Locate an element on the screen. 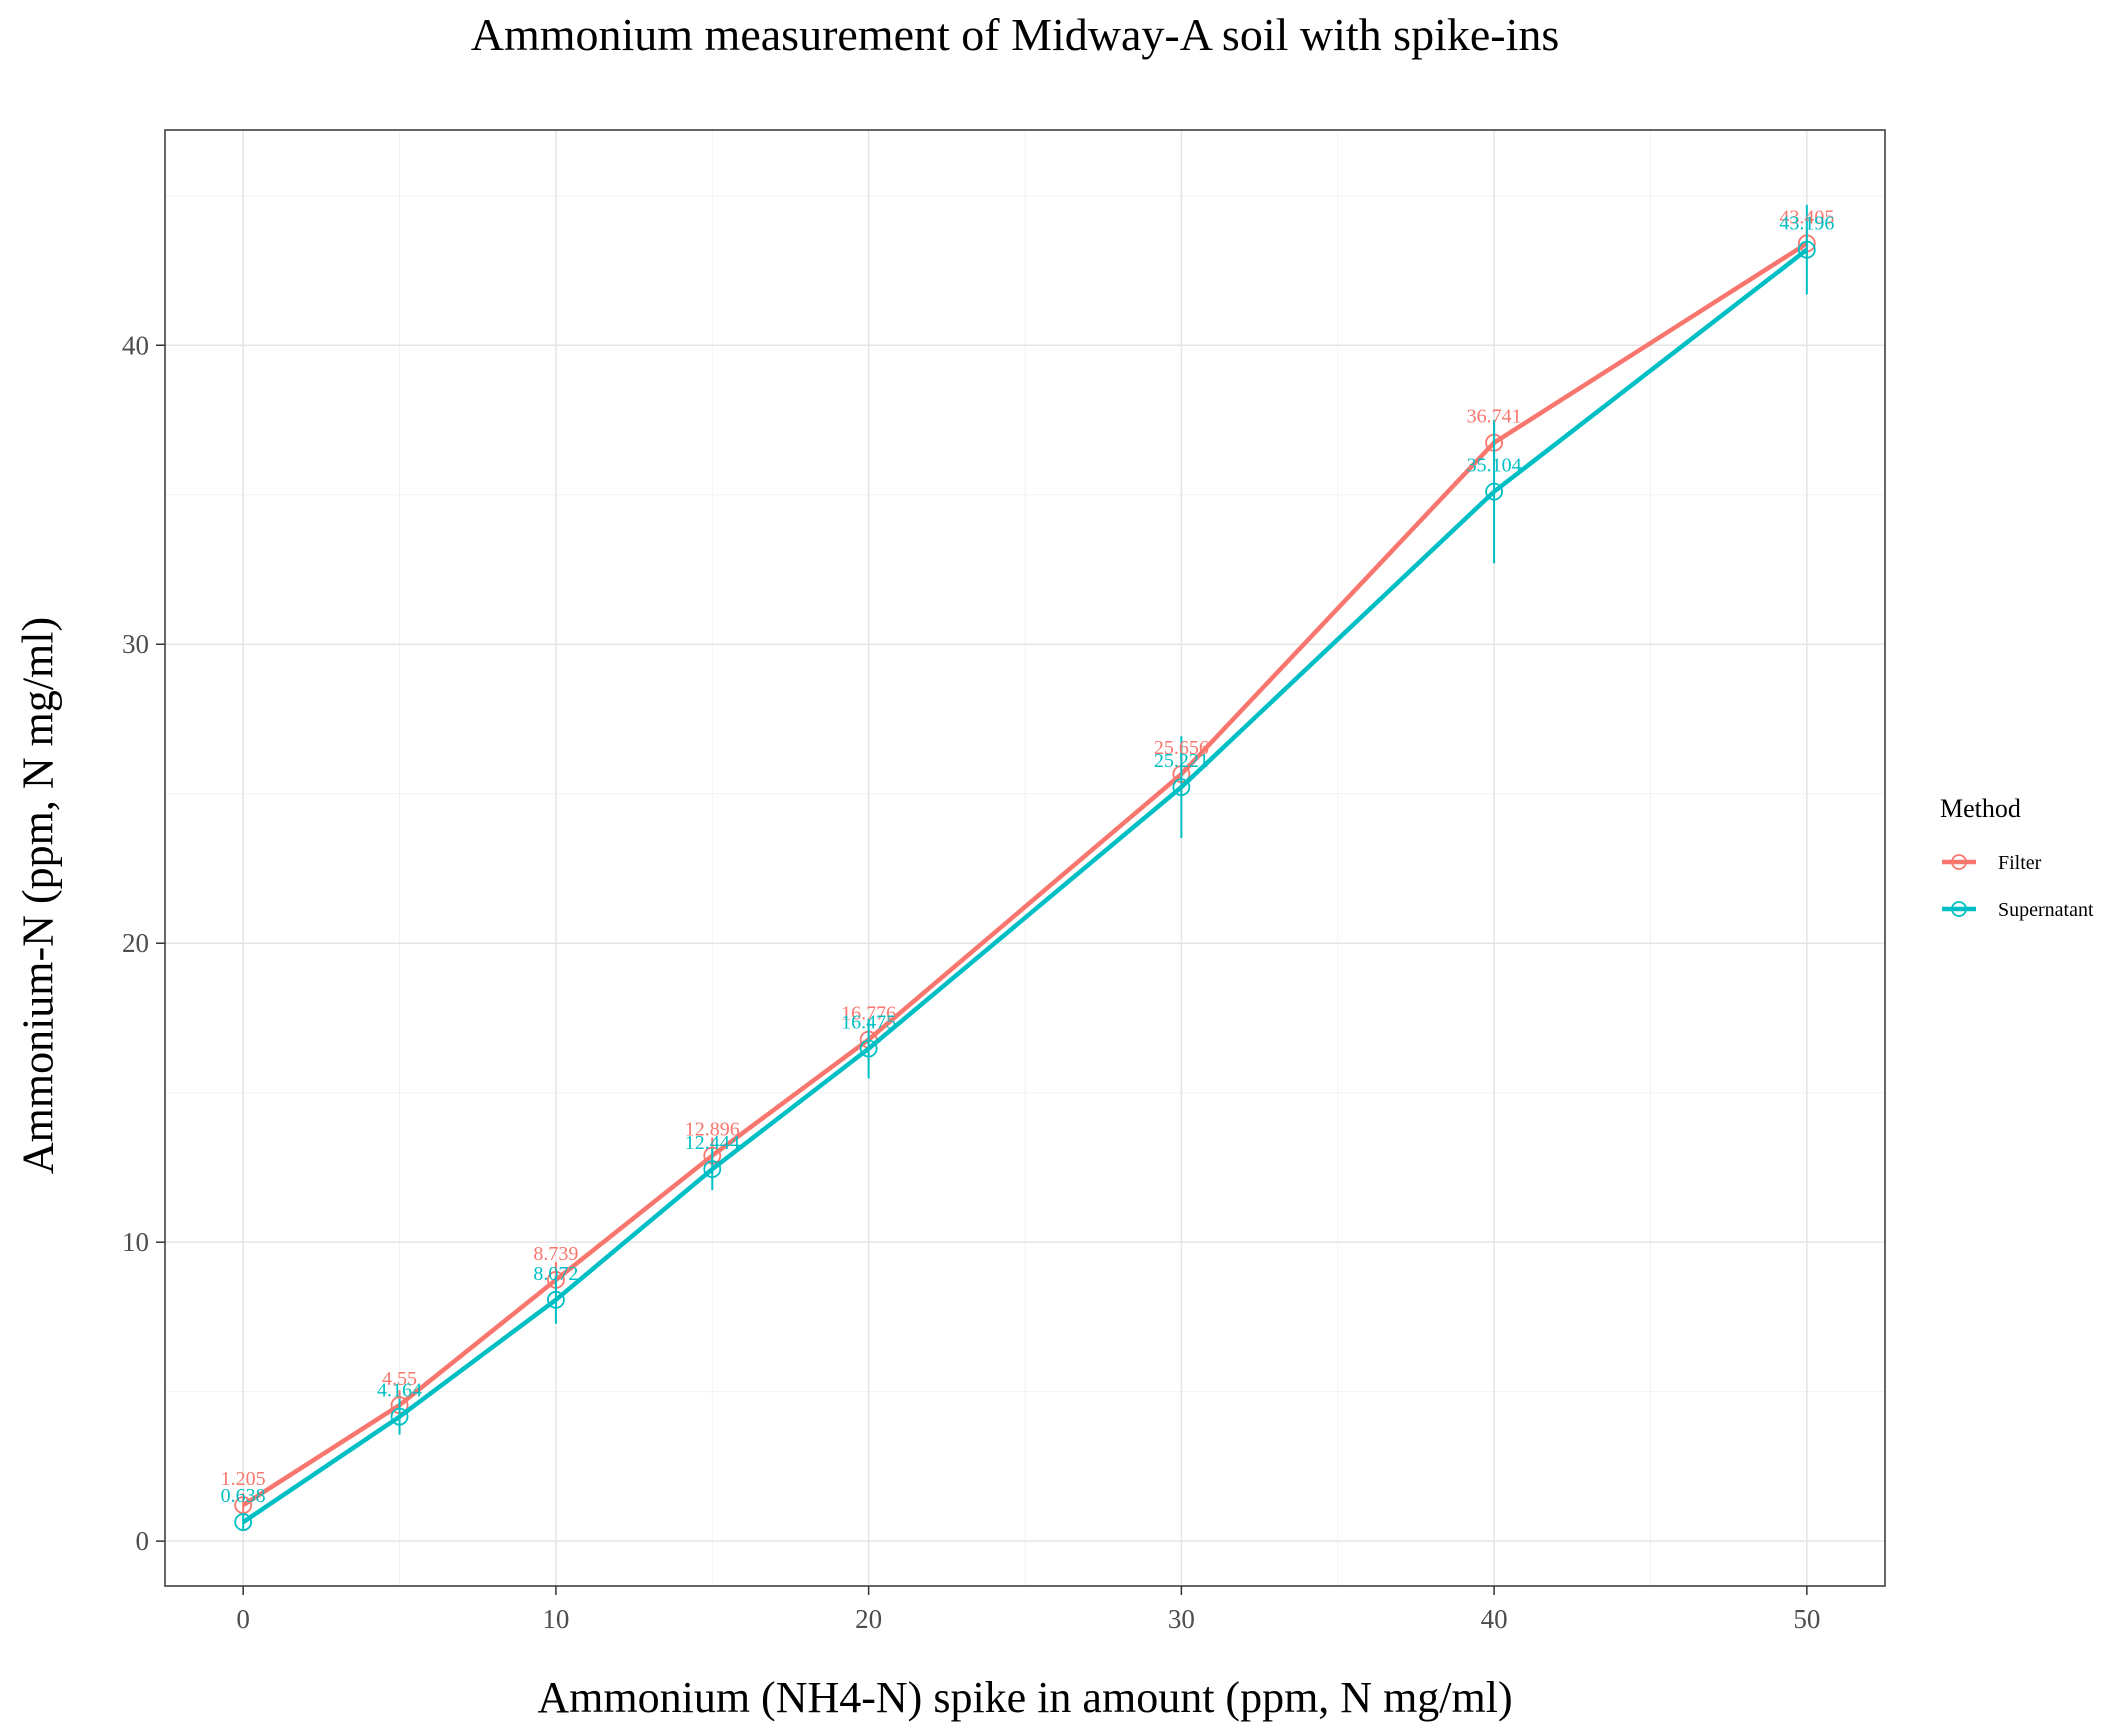  y-tick-label: 20 is located at coordinates (135, 943).